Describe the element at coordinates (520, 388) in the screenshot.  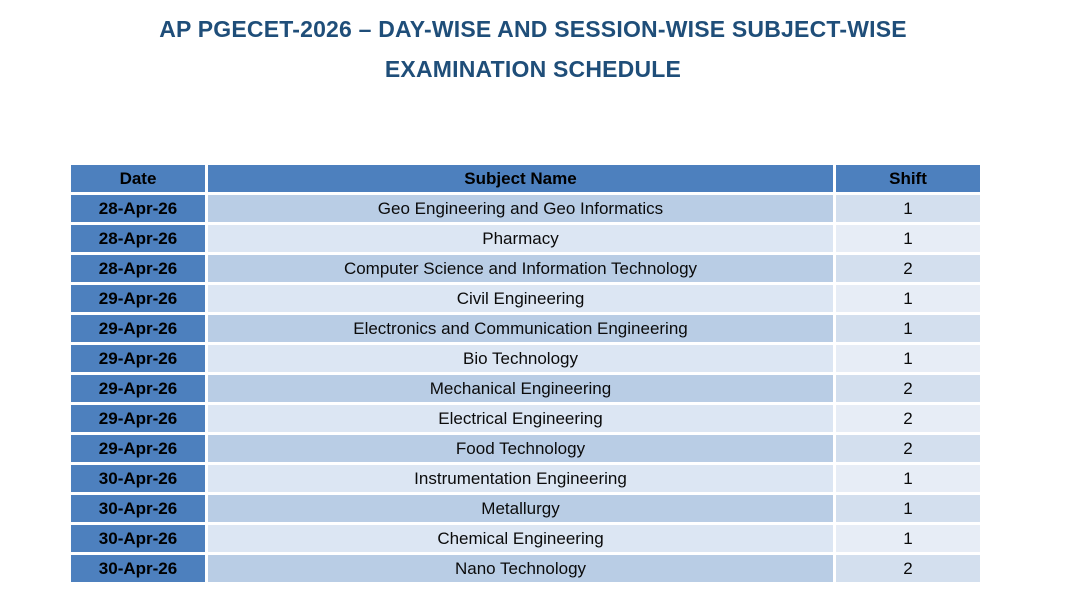
I see `subject-cell: Mechanical Engineering` at that location.